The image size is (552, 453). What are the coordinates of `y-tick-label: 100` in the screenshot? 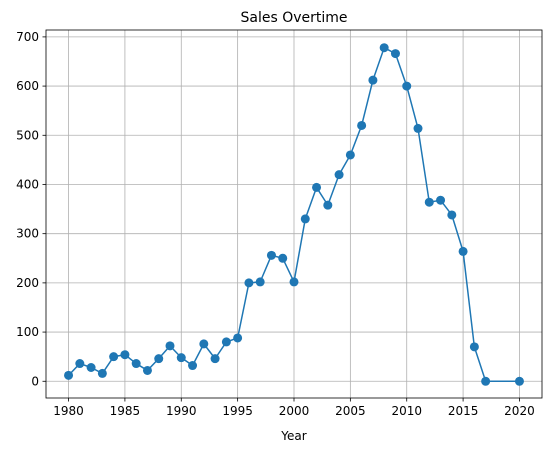 It's located at (27, 332).